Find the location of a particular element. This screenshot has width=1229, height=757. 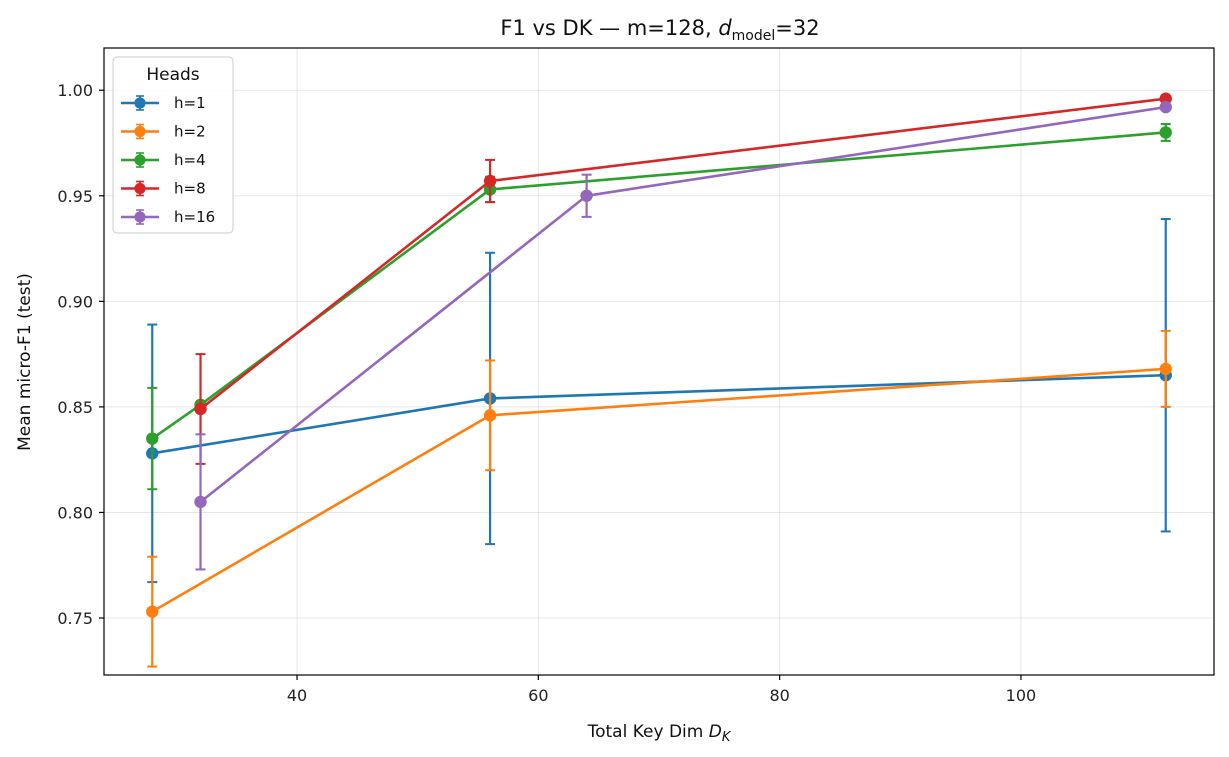

x-tick-label: 100 is located at coordinates (1021, 695).